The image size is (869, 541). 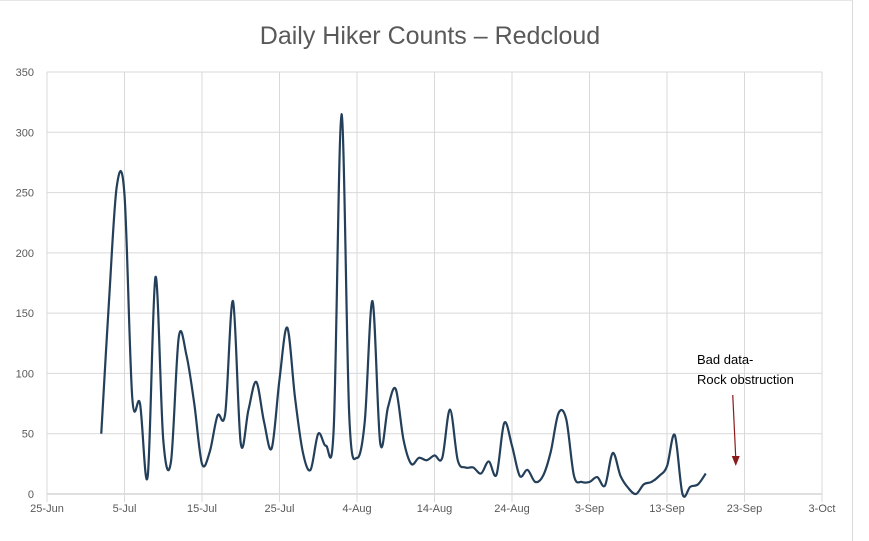 I want to click on x-tick-label: 15-Jul, so click(x=202, y=509).